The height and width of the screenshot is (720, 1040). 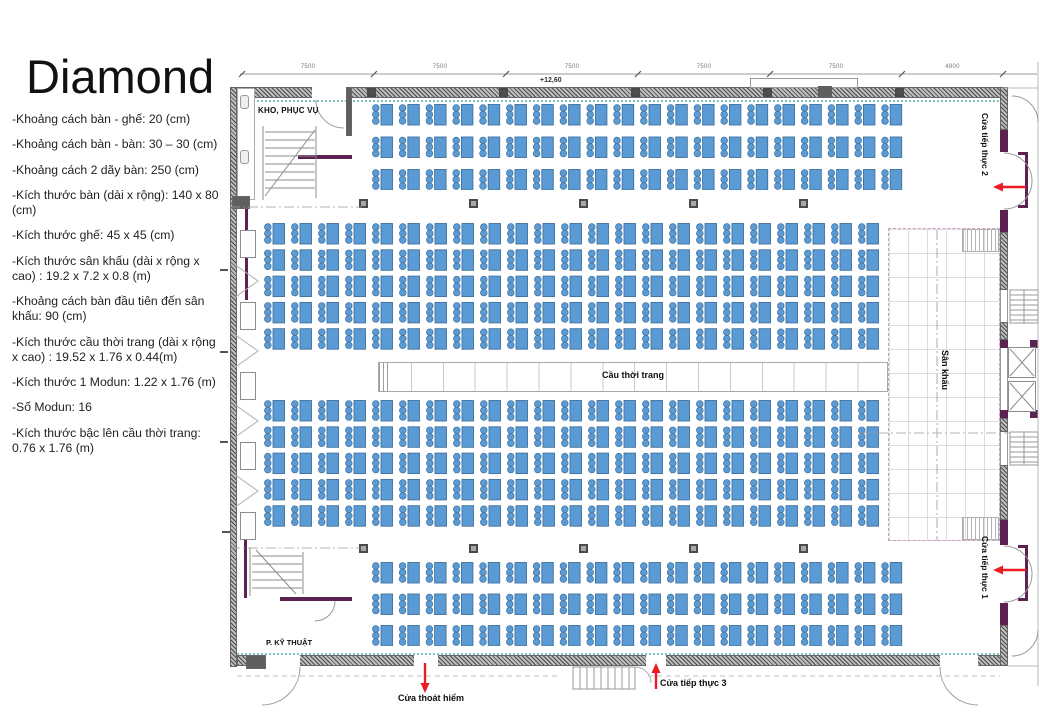 I want to click on spec-item: -Số Modun: 16, so click(x=52, y=407).